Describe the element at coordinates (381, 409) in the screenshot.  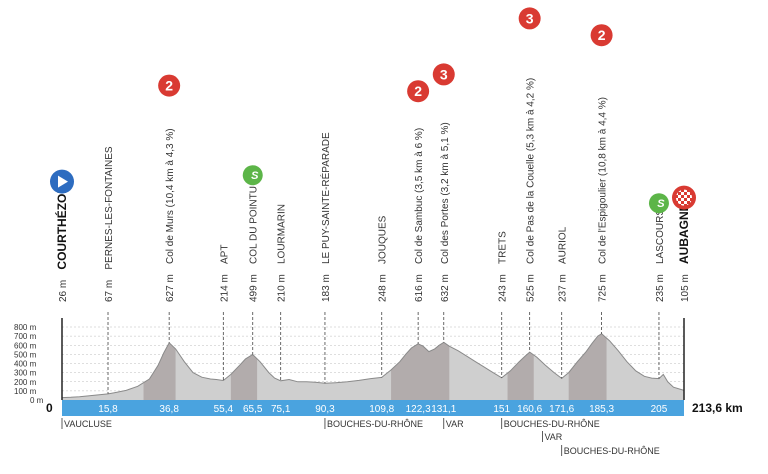
I see `km-label: 109,8` at that location.